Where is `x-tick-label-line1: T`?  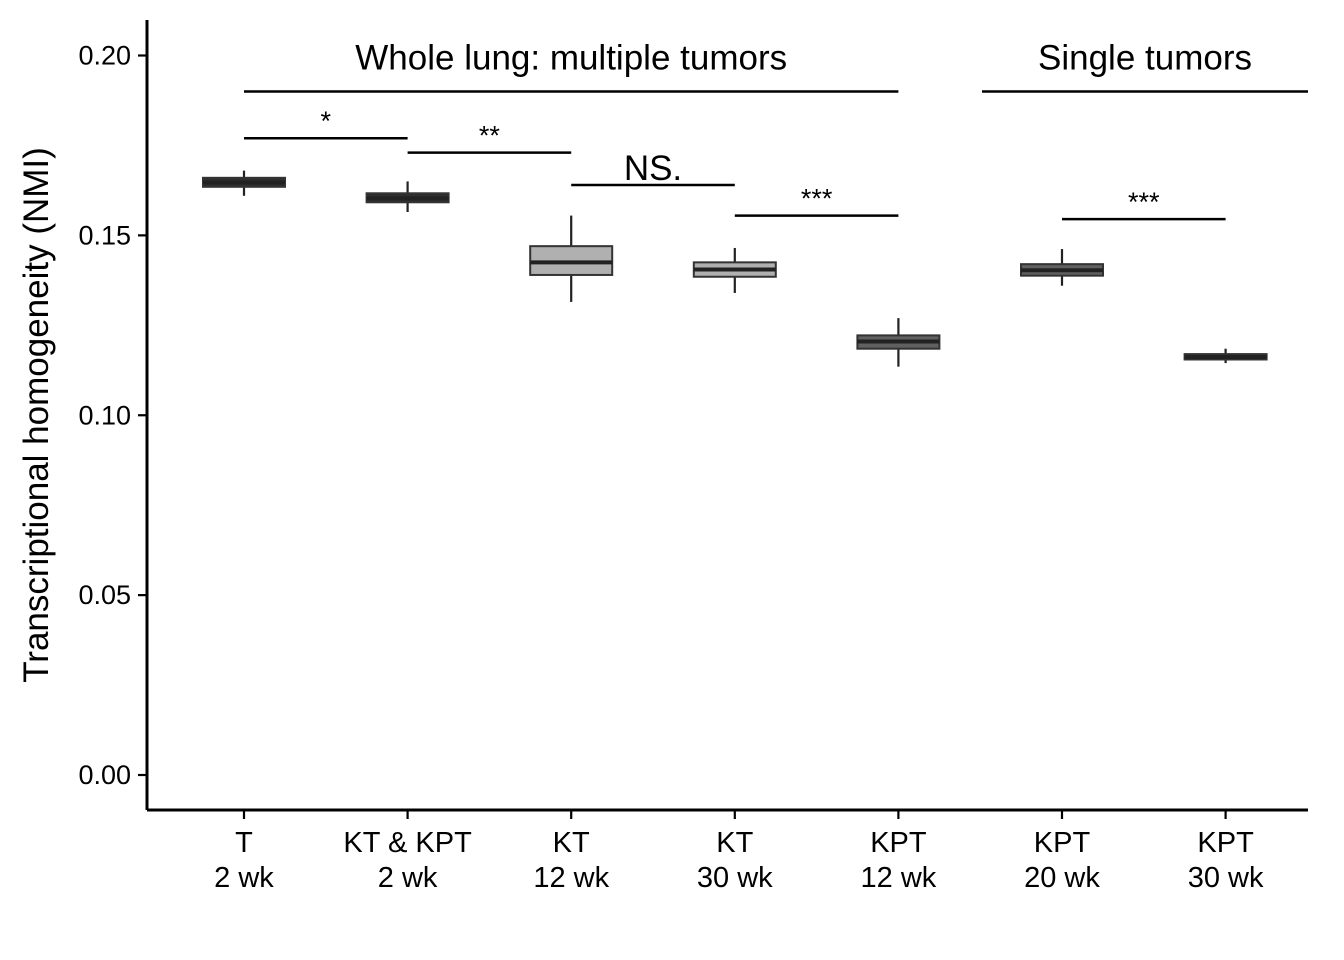
x-tick-label-line1: T is located at coordinates (244, 843).